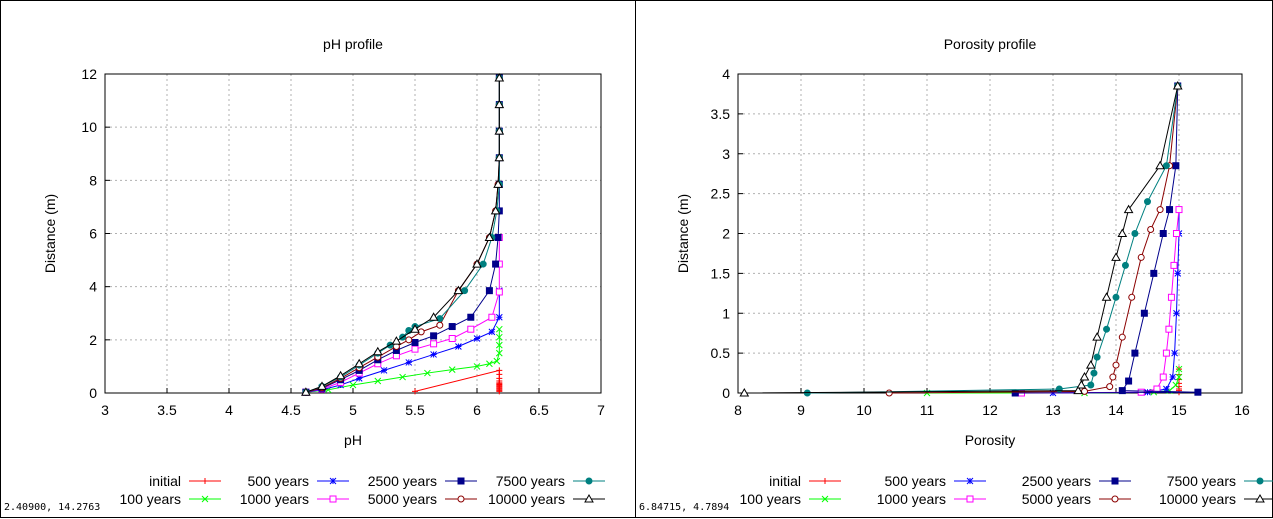 This screenshot has width=1273, height=519. Describe the element at coordinates (415, 410) in the screenshot. I see `x-tick-label: 5.5` at that location.